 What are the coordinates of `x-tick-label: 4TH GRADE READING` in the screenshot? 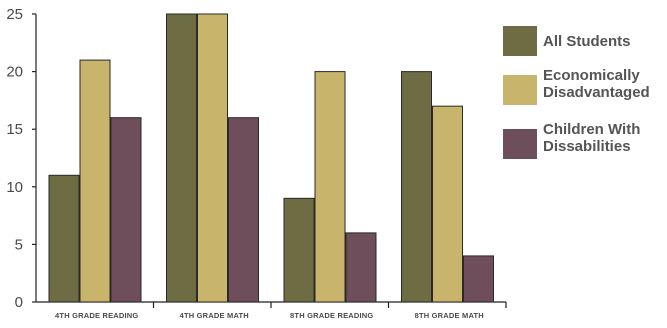 It's located at (96, 315).